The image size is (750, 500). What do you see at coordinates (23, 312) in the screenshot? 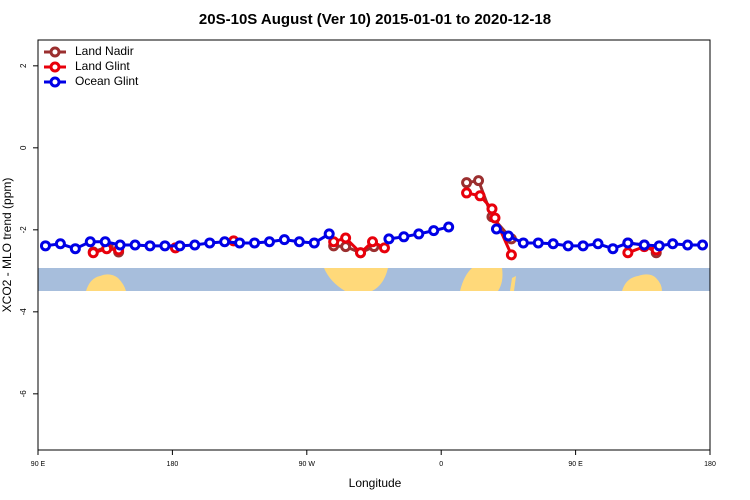
I see `y-tick-label: -4` at bounding box center [23, 312].